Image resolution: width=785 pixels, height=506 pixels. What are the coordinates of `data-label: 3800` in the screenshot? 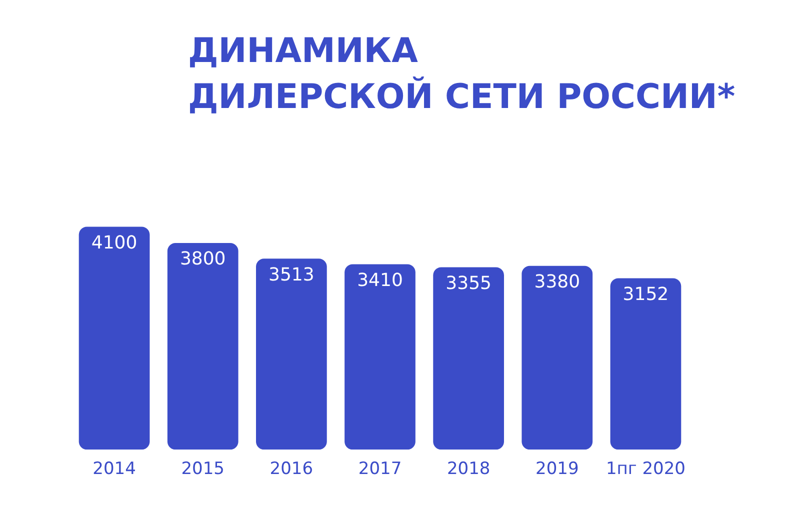 It's located at (203, 259).